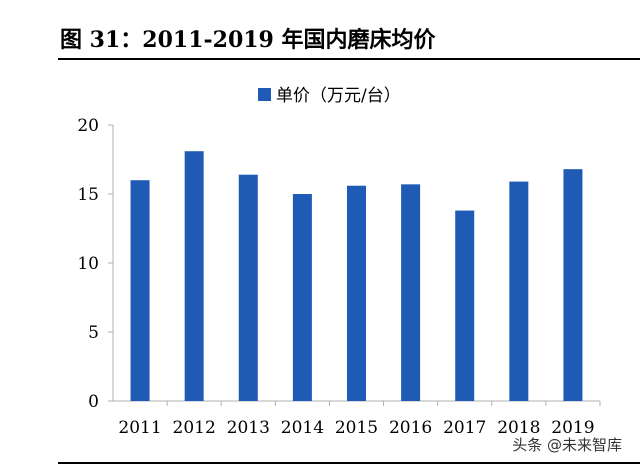 The width and height of the screenshot is (640, 467). What do you see at coordinates (194, 276) in the screenshot?
I see `bar-2012` at bounding box center [194, 276].